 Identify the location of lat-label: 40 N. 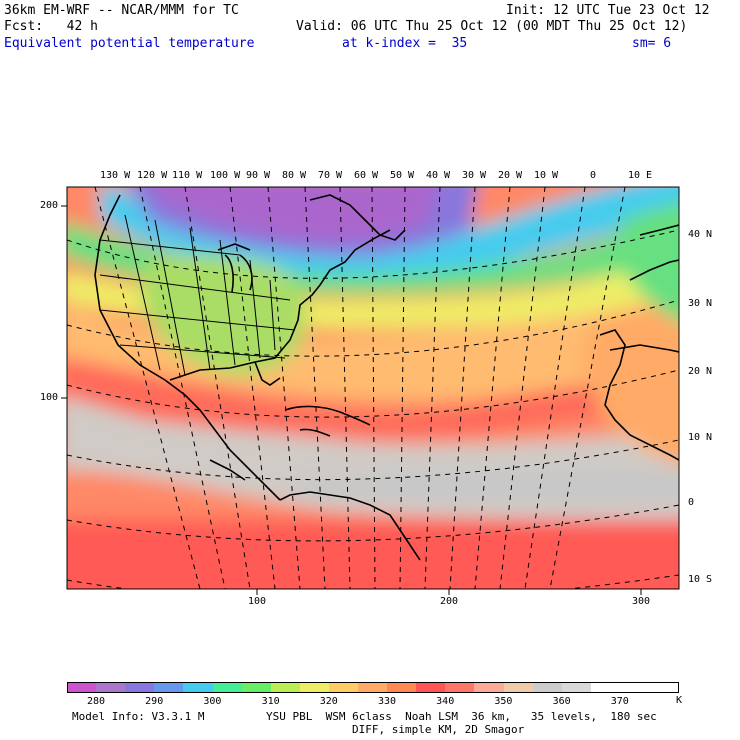
(700, 234).